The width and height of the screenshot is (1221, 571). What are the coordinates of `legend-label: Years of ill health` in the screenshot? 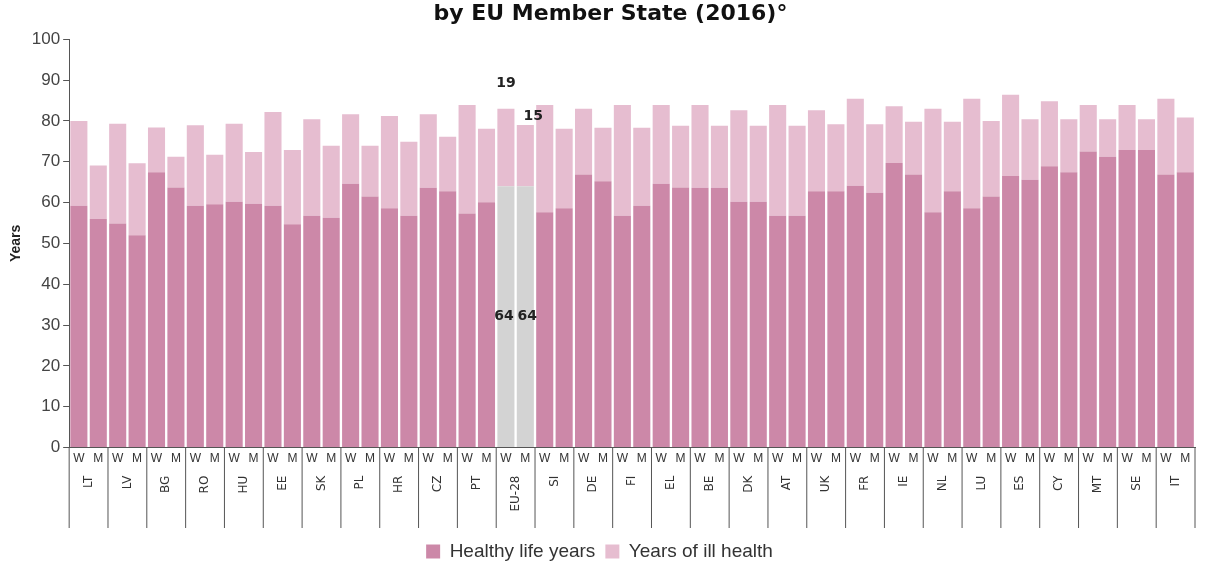 It's located at (700, 550).